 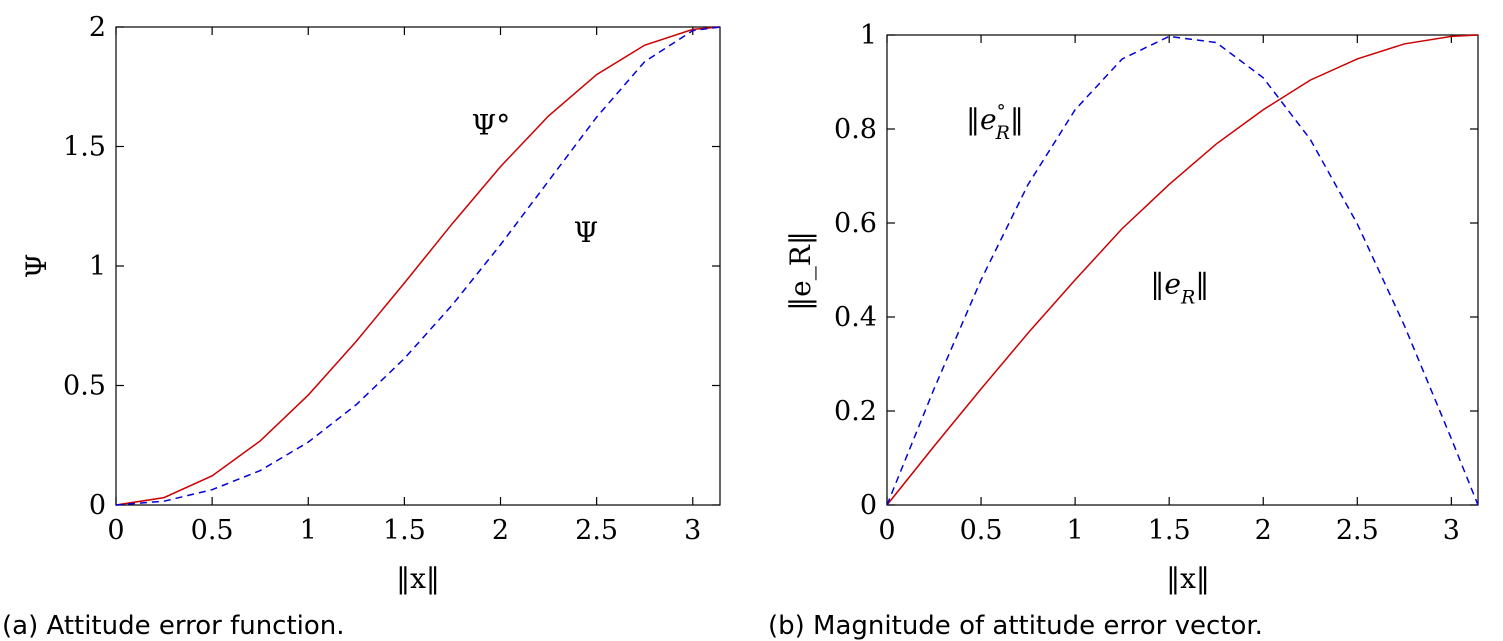 I want to click on annotations-a: Ψ° Ψ, so click(x=535, y=179).